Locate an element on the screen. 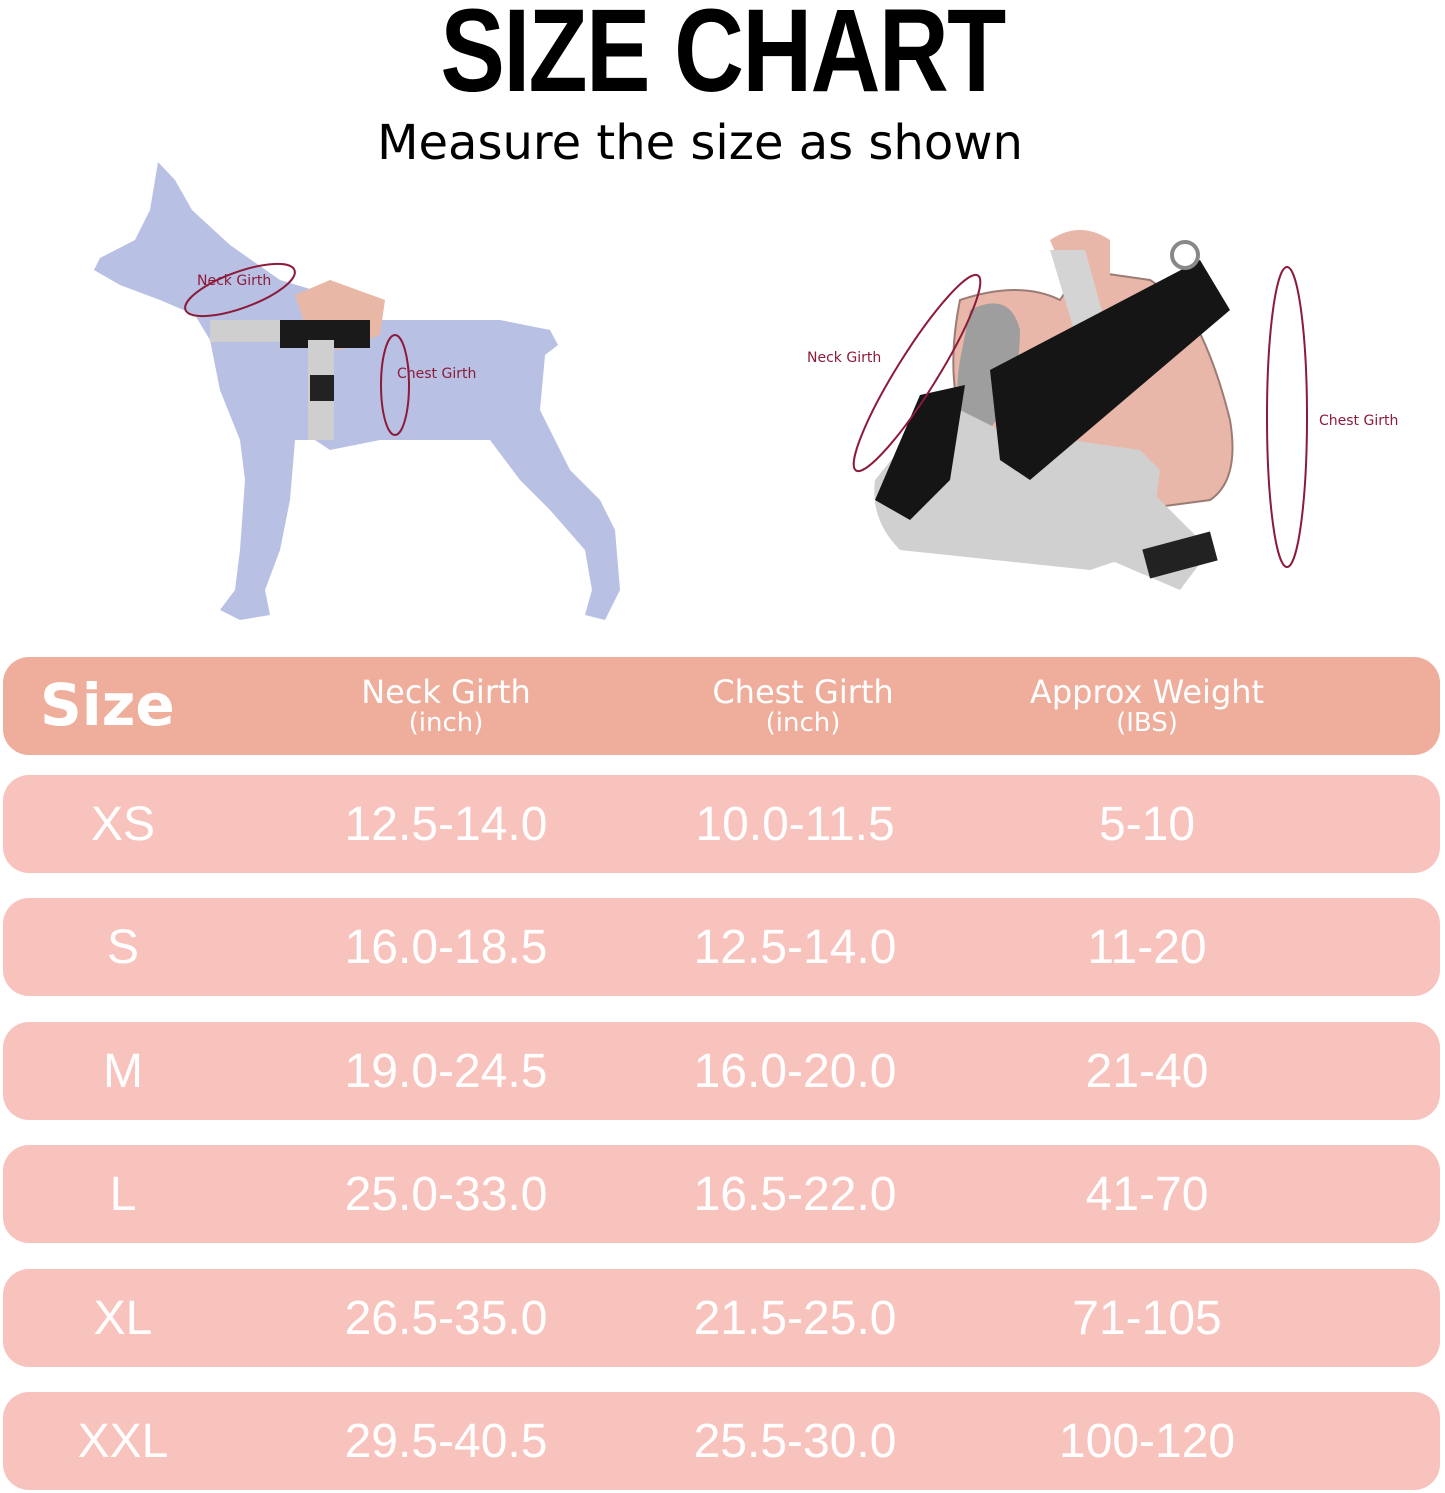 The height and width of the screenshot is (1493, 1445). neck-girth-label: Neck Girth is located at coordinates (446, 692).